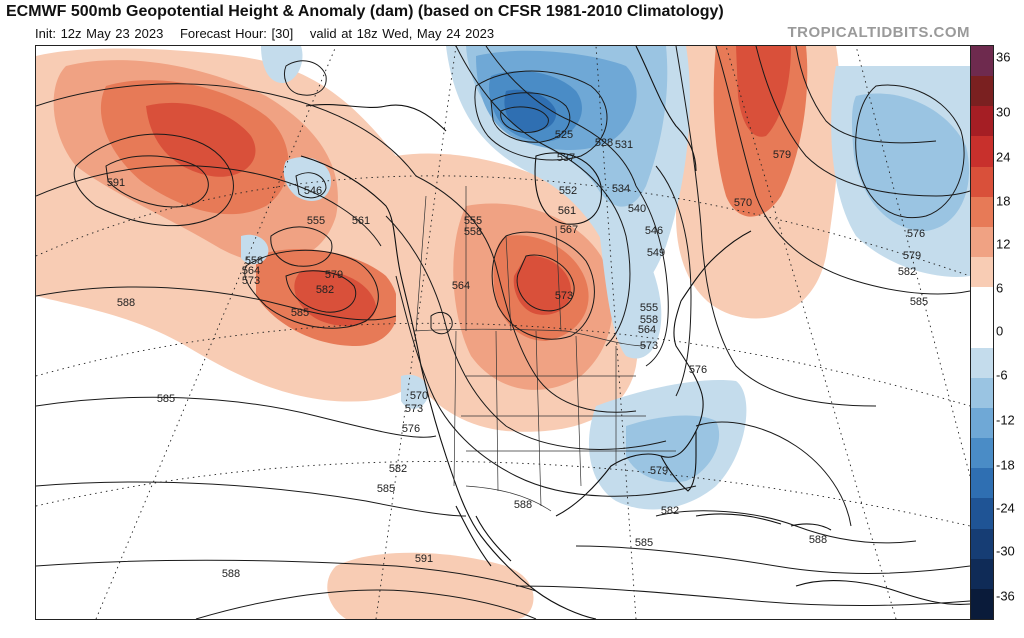 This screenshot has height=638, width=1024. Describe the element at coordinates (882, 592) in the screenshot. I see `south-america-outline` at that location.